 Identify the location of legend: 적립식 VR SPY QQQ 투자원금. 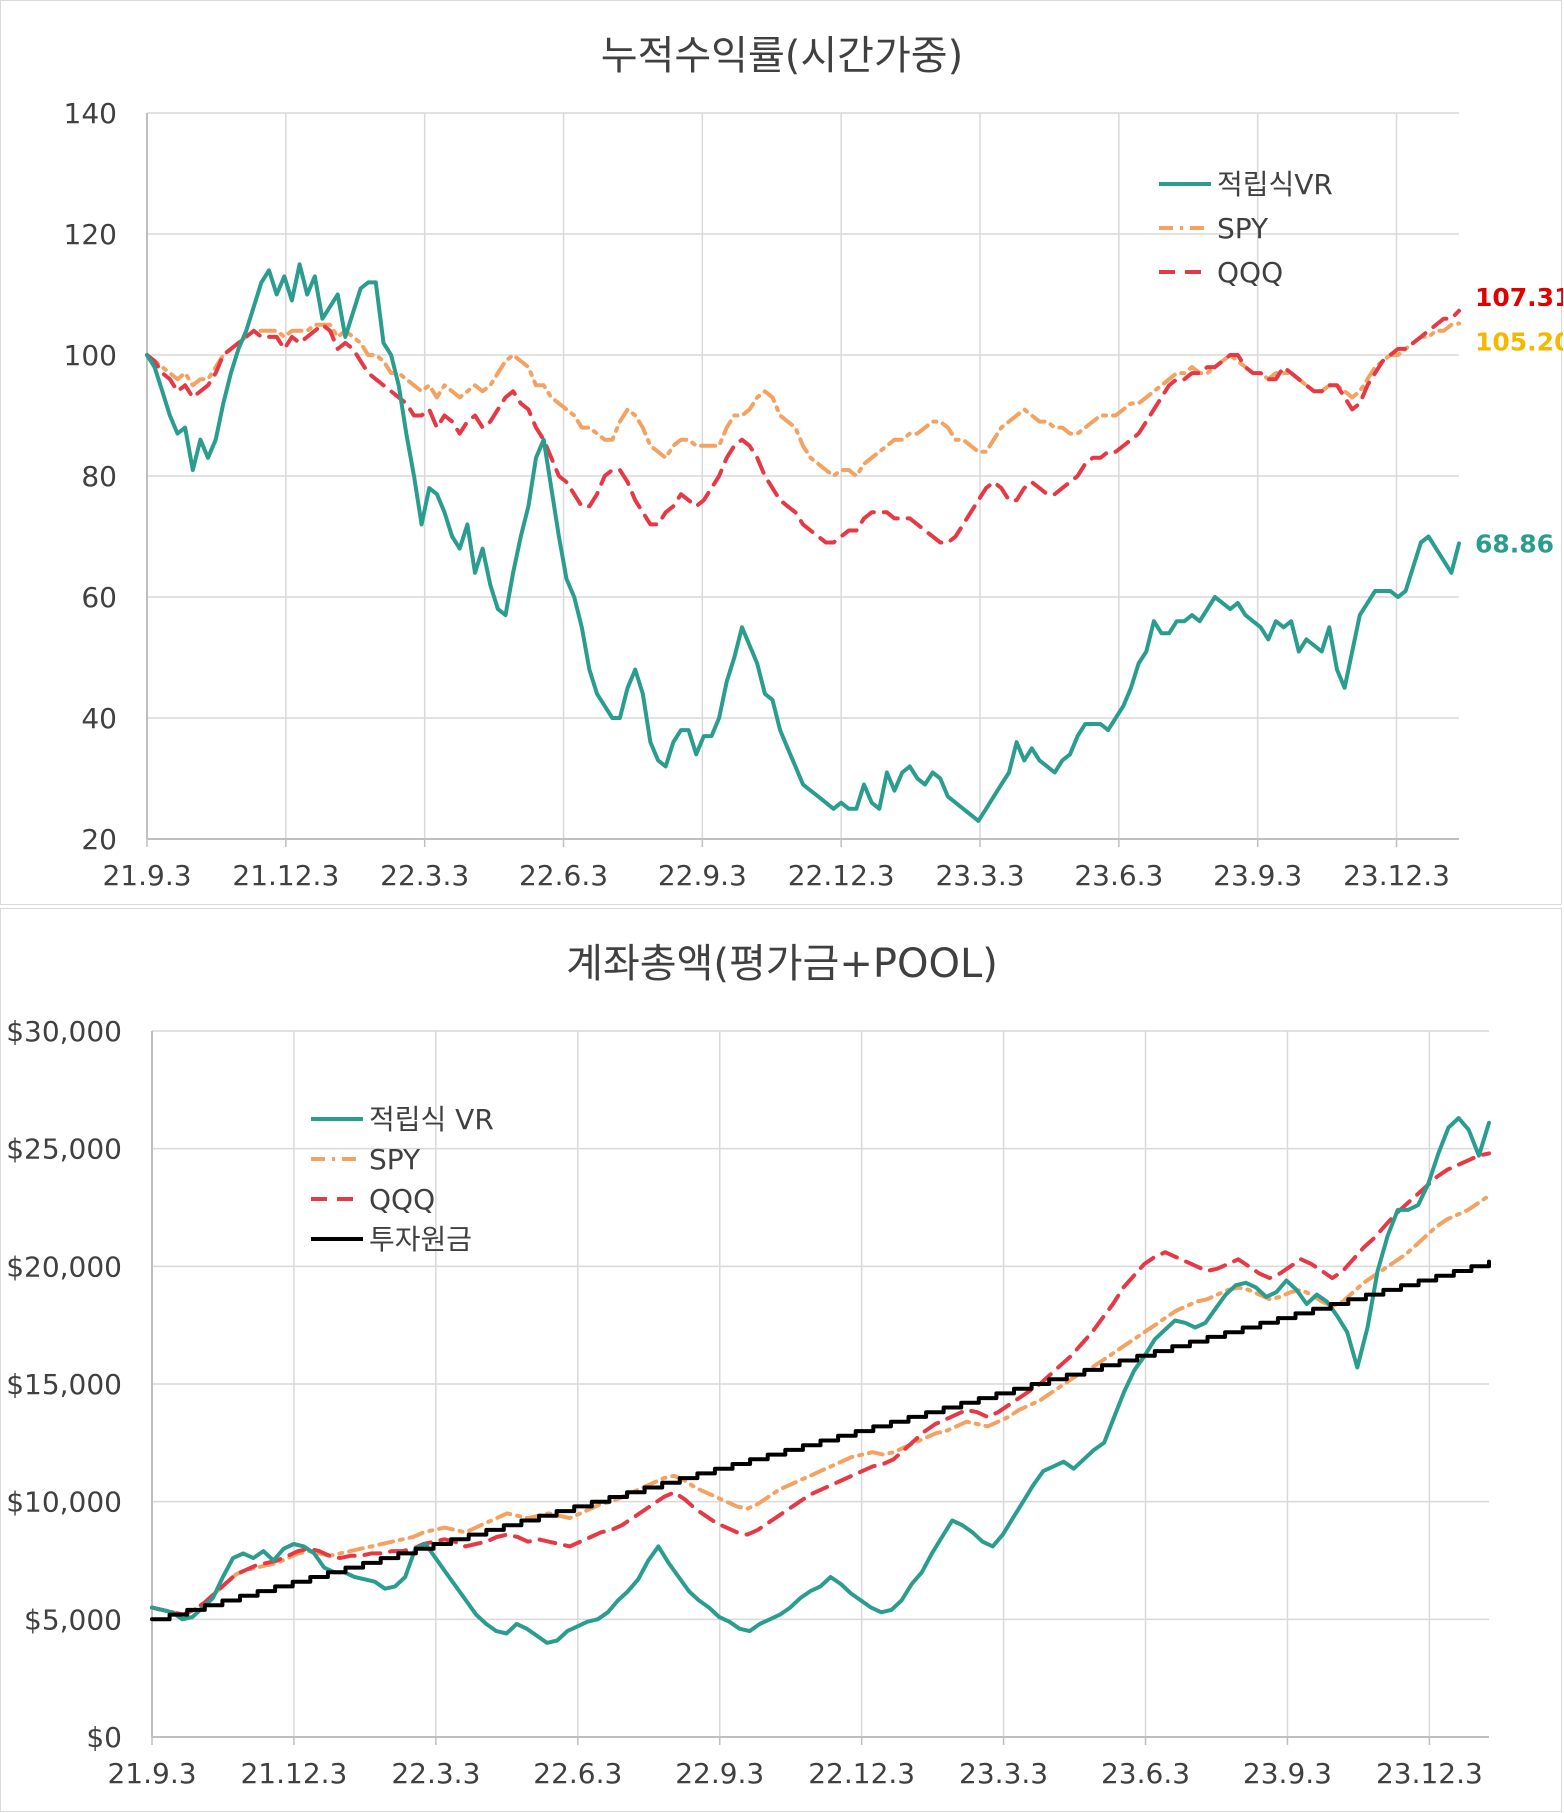
(402, 1179).